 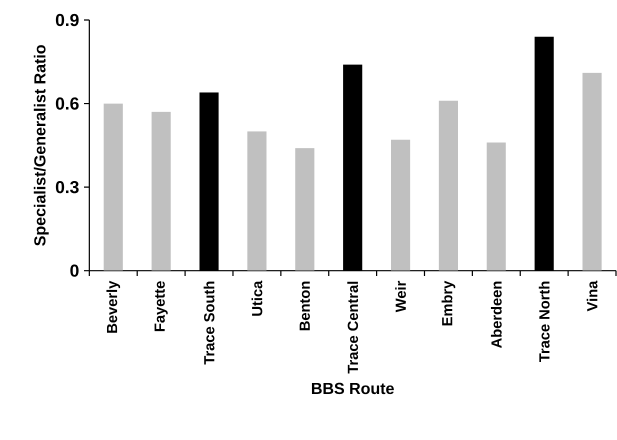 I want to click on x-tick-label: Embry, so click(x=449, y=303).